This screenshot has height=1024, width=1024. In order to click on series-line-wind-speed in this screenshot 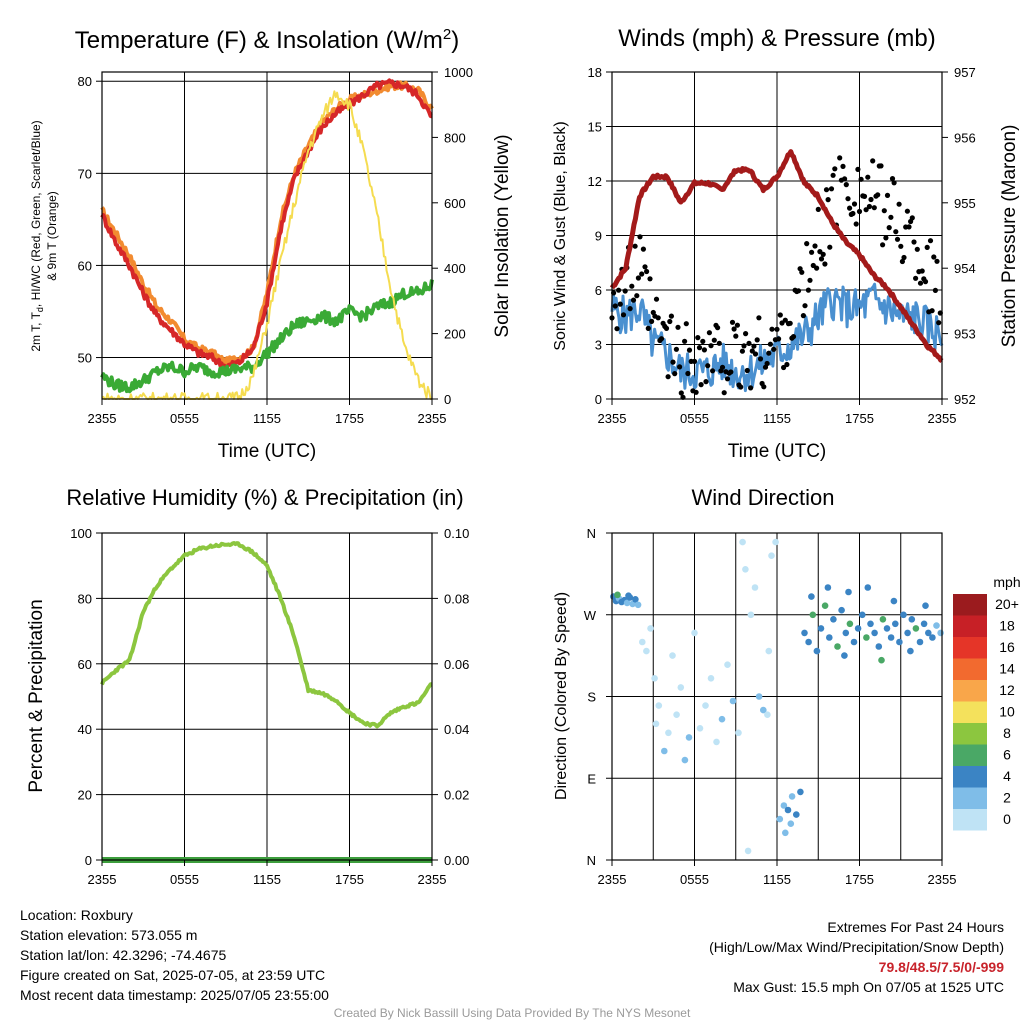, I will do `click(777, 337)`.